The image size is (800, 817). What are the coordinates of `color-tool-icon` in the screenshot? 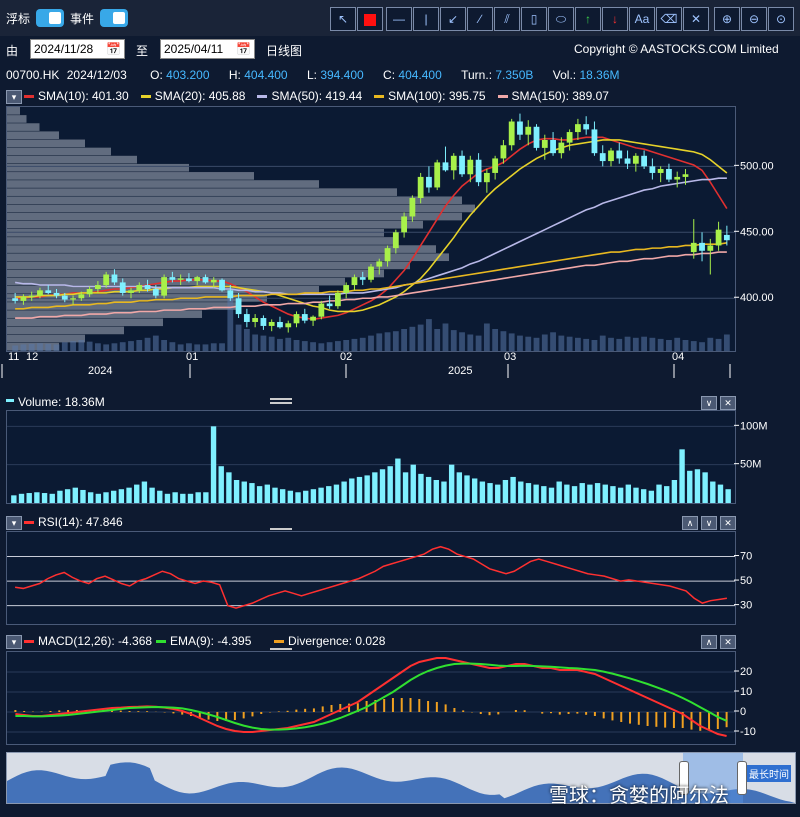 It's located at (370, 19).